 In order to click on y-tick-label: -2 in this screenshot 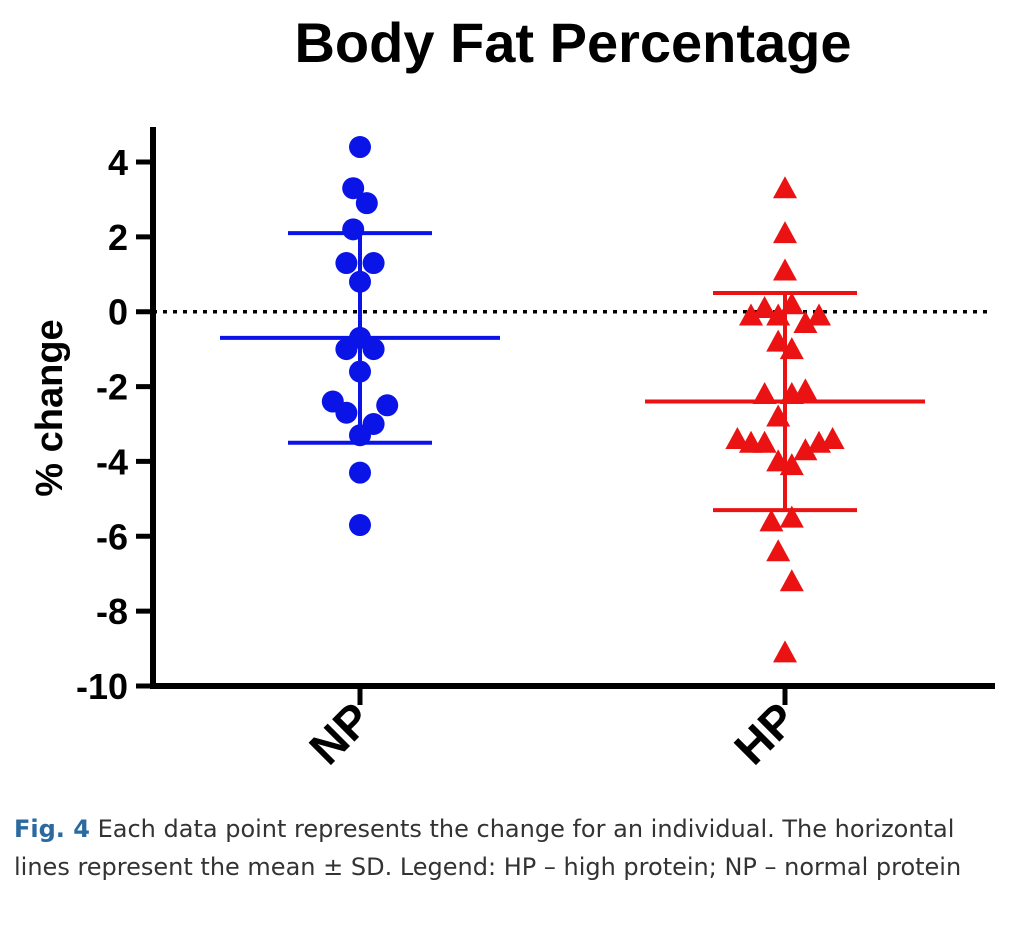, I will do `click(112, 387)`.